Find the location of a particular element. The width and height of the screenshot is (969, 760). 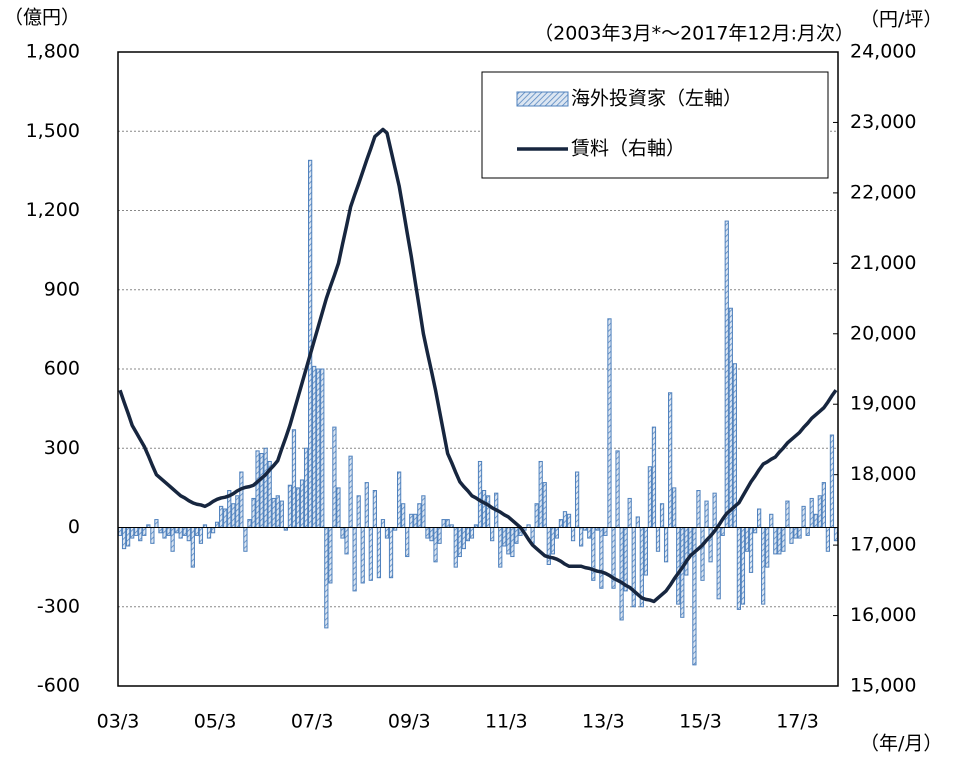

y2-tick-label: 23,000 is located at coordinates (883, 122).